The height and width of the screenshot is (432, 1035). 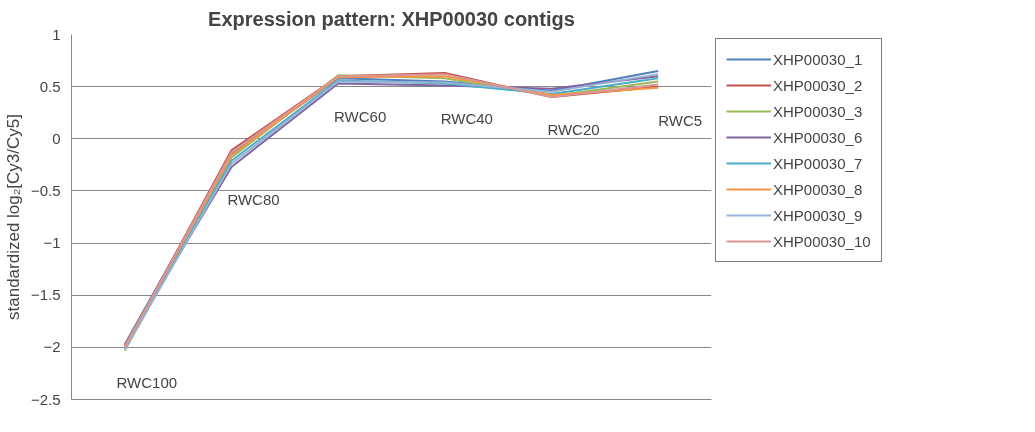 What do you see at coordinates (253, 199) in the screenshot?
I see `x-tick-label: RWC80` at bounding box center [253, 199].